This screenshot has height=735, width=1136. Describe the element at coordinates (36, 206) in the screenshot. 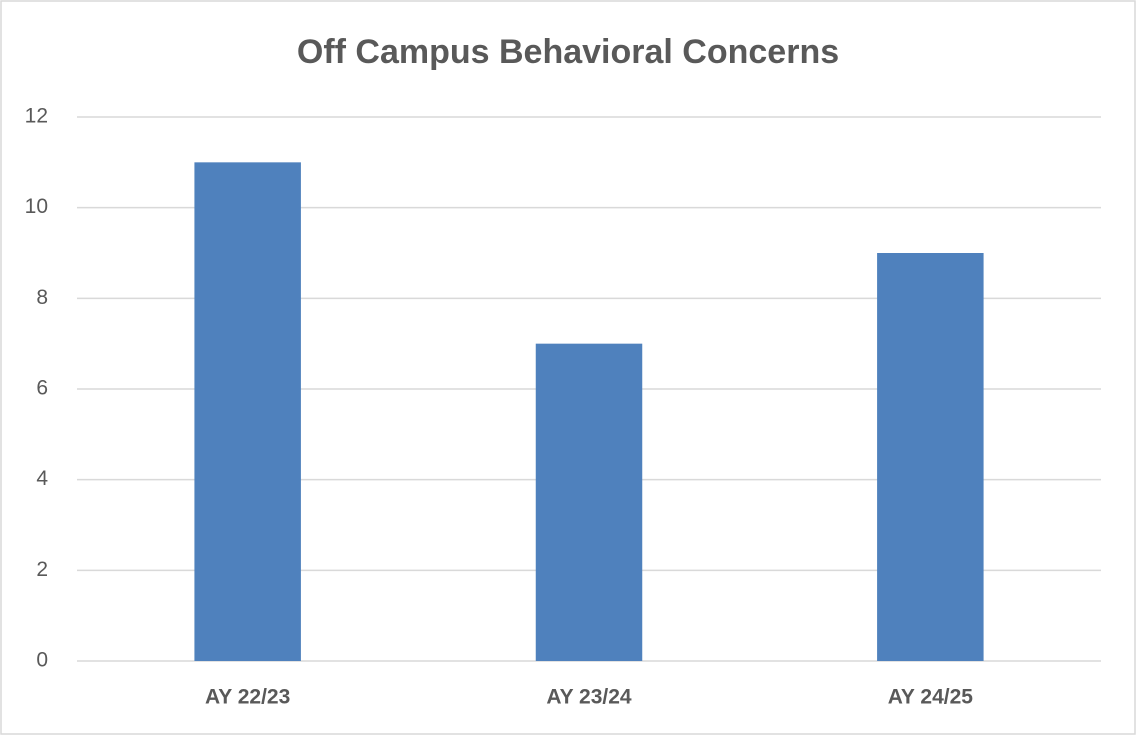

I see `y-tick-label: 10` at that location.